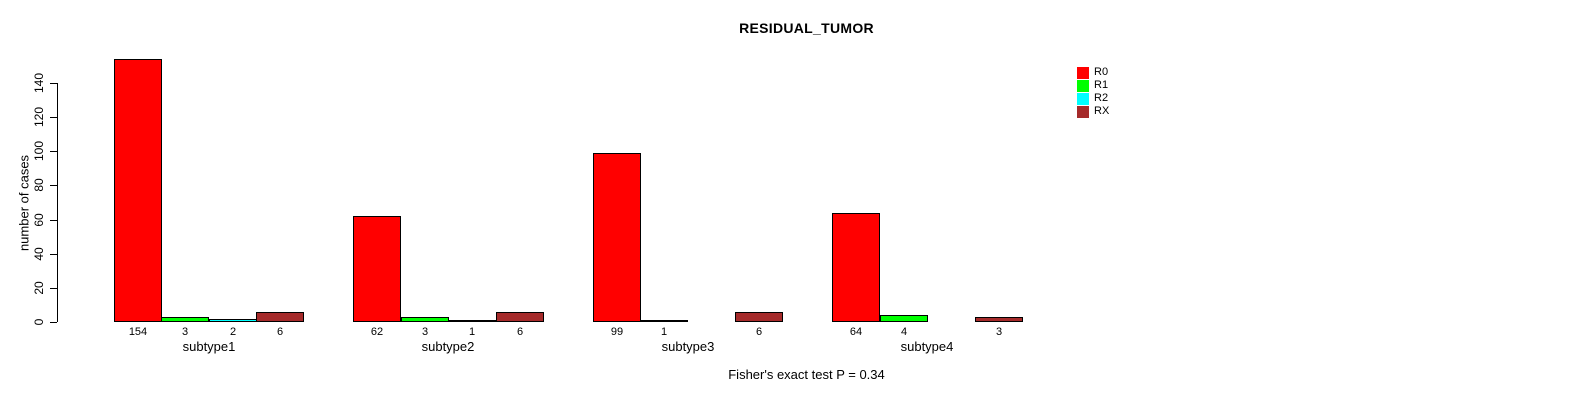 This screenshot has width=1590, height=400. What do you see at coordinates (138, 332) in the screenshot?
I see `bar-value-label: 154` at bounding box center [138, 332].